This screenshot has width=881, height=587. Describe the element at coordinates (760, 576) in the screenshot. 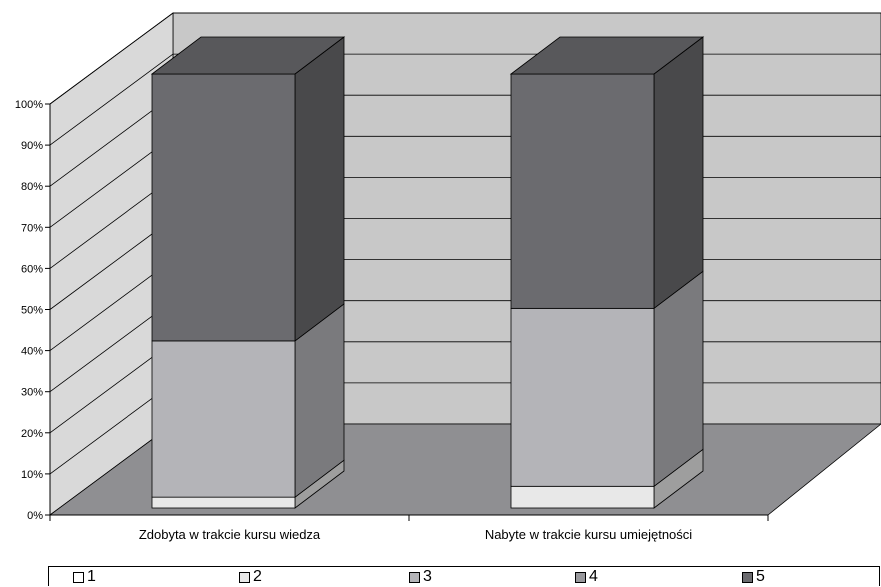

I see `legend-label-5: 5` at that location.